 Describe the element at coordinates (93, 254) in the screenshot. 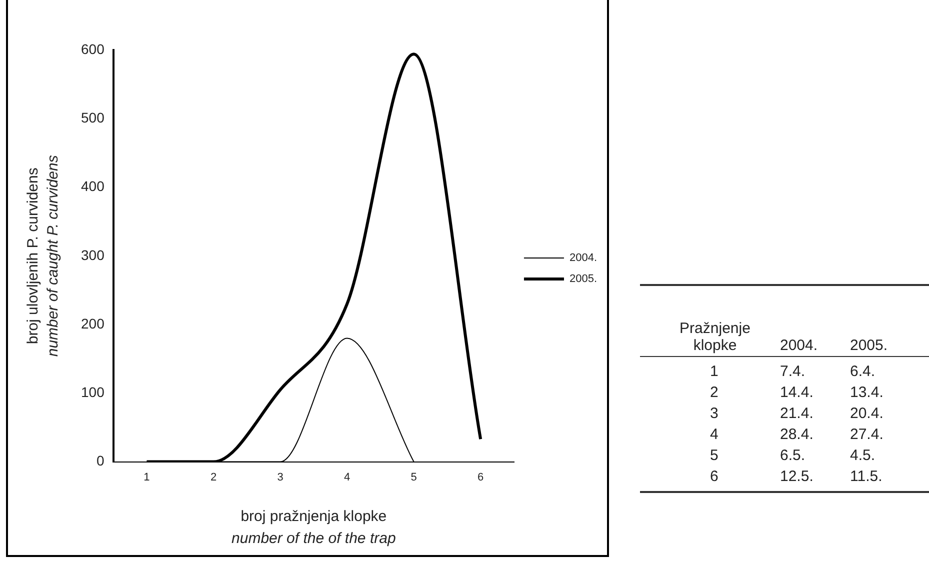

I see `y-tick-label: 300` at that location.